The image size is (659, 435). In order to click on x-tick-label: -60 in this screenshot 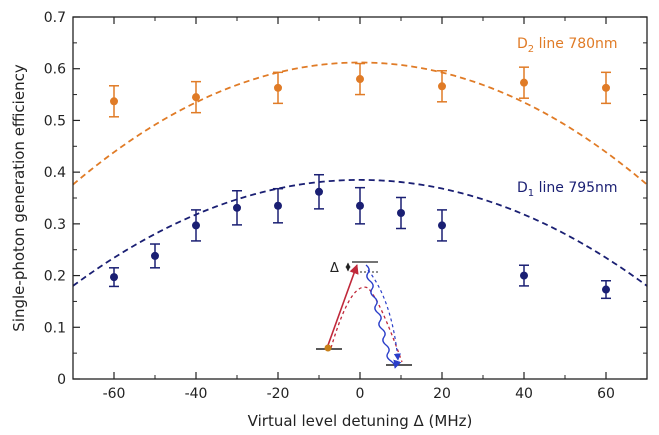, I will do `click(114, 394)`.